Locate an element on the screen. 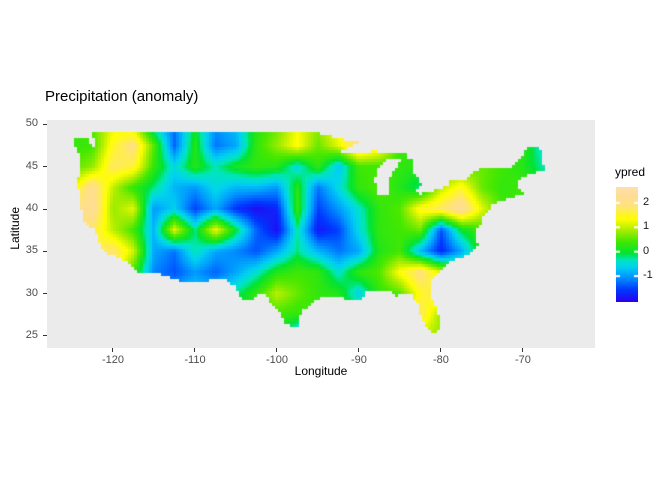 The width and height of the screenshot is (672, 480). x-tick-label: -110 is located at coordinates (195, 360).